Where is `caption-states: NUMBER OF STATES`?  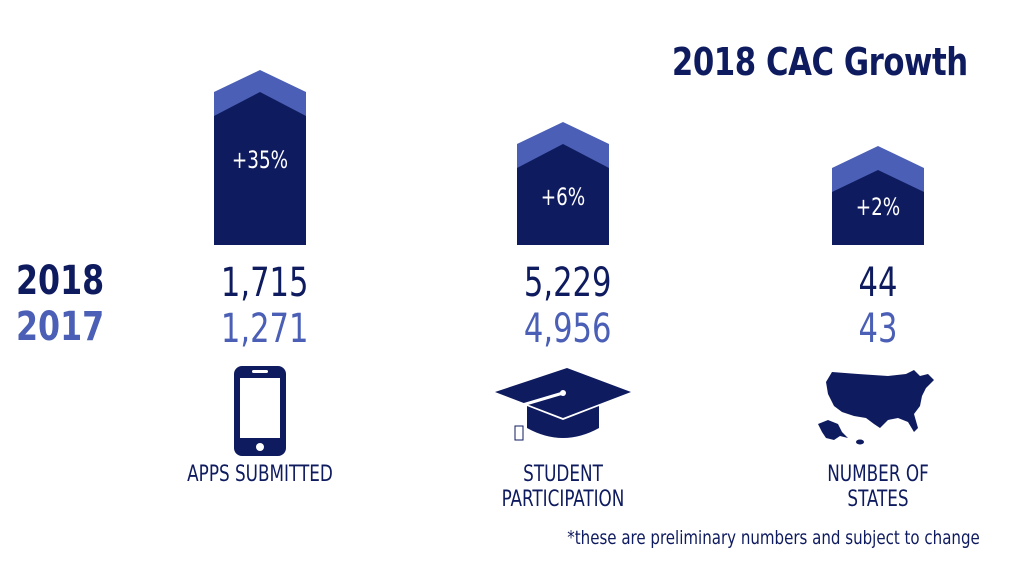 caption-states: NUMBER OF STATES is located at coordinates (878, 487).